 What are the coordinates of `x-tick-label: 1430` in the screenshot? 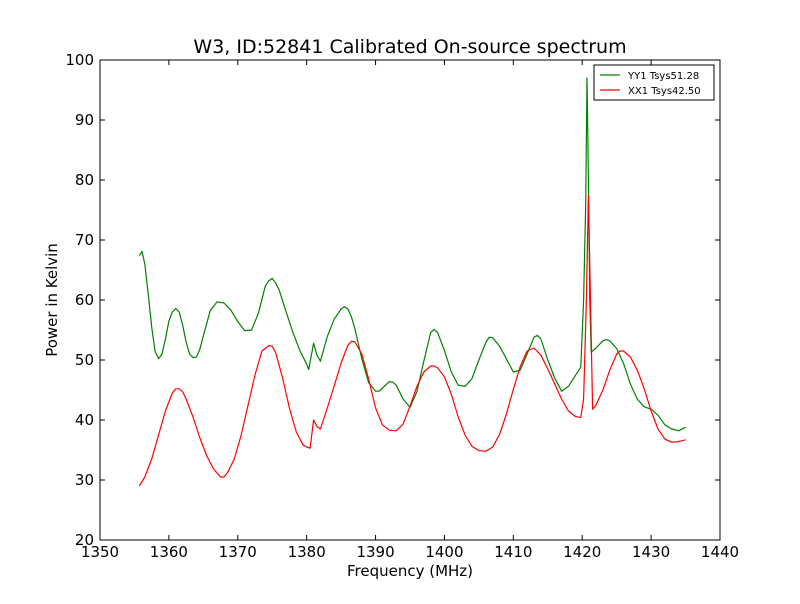 It's located at (651, 552).